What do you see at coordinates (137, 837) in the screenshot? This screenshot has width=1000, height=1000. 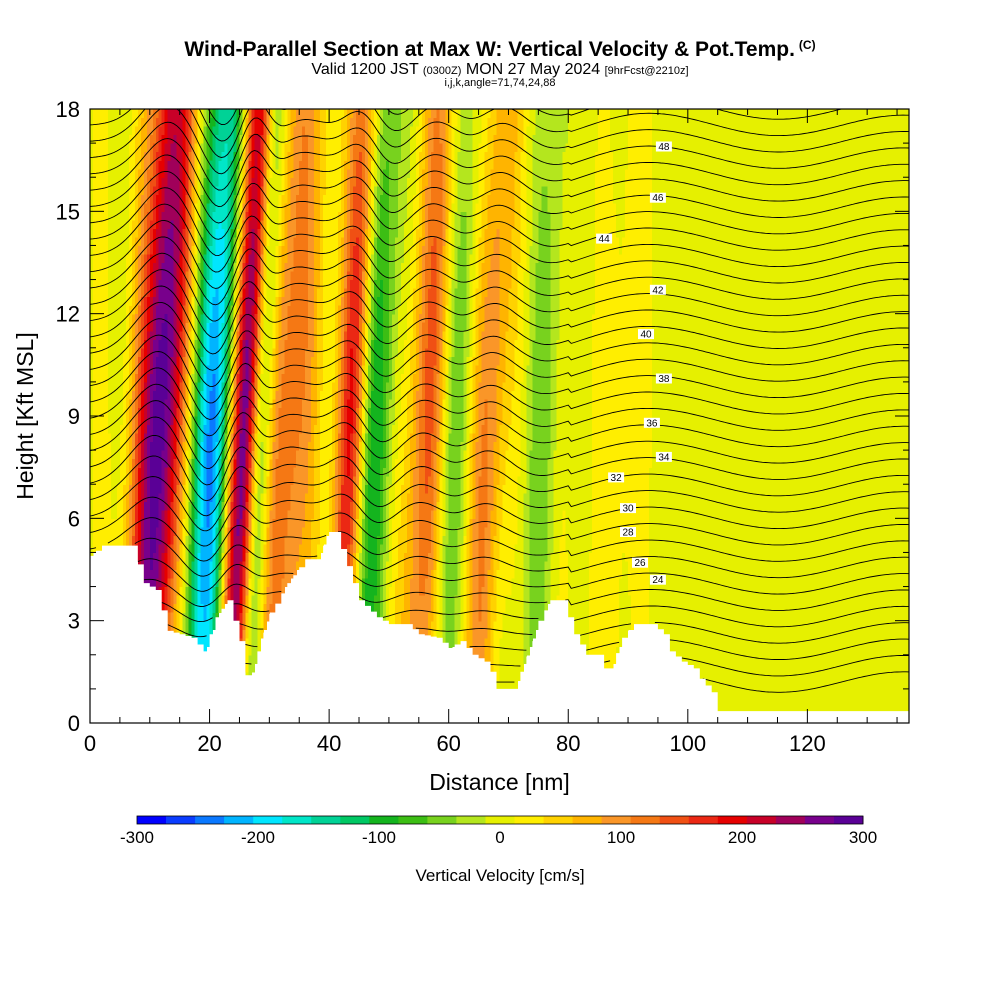 I see `colorbar-tick-label: -300` at bounding box center [137, 837].